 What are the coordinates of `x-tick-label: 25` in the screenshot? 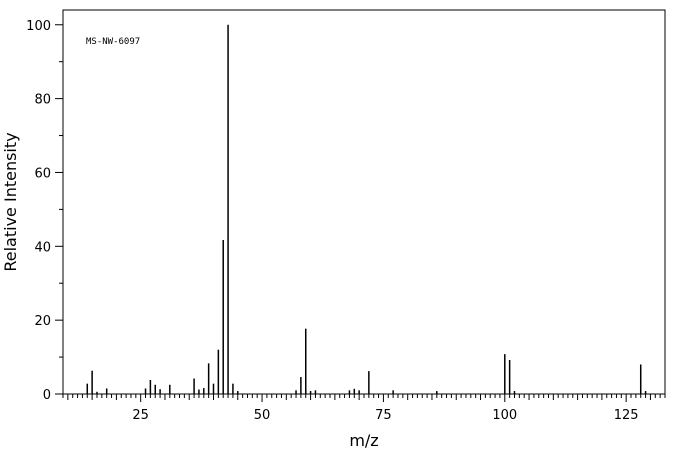 It's located at (140, 415).